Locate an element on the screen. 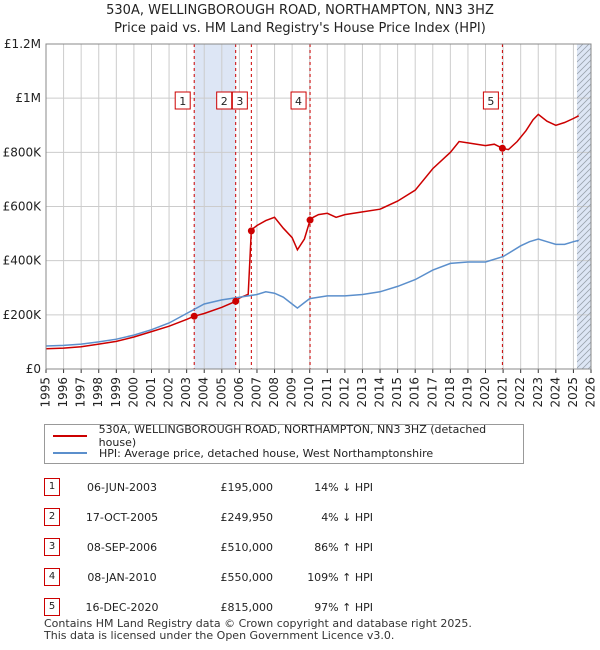  row-hpi-cell: 97% ↑ HPI is located at coordinates (343, 607).